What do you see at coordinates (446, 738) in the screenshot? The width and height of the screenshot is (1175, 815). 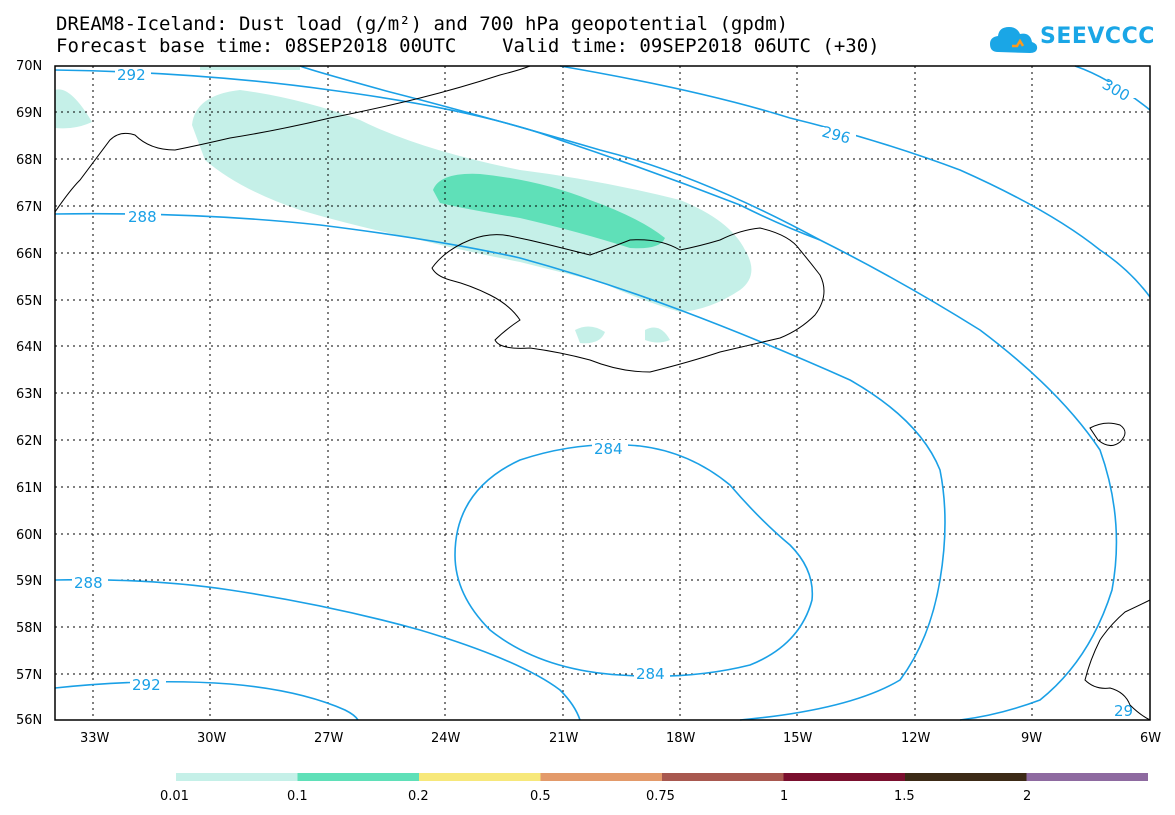 I see `lon-label: 24W` at bounding box center [446, 738].